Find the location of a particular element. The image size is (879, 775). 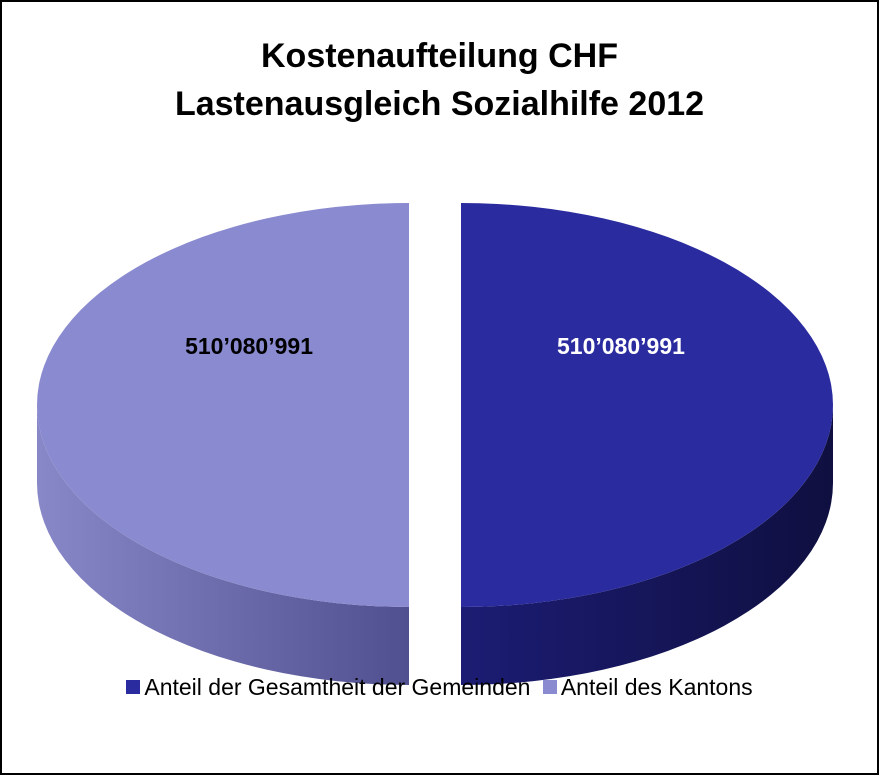

legend-item-gemeinden: Anteil der Gesamtheit der Gemeinden is located at coordinates (328, 687).